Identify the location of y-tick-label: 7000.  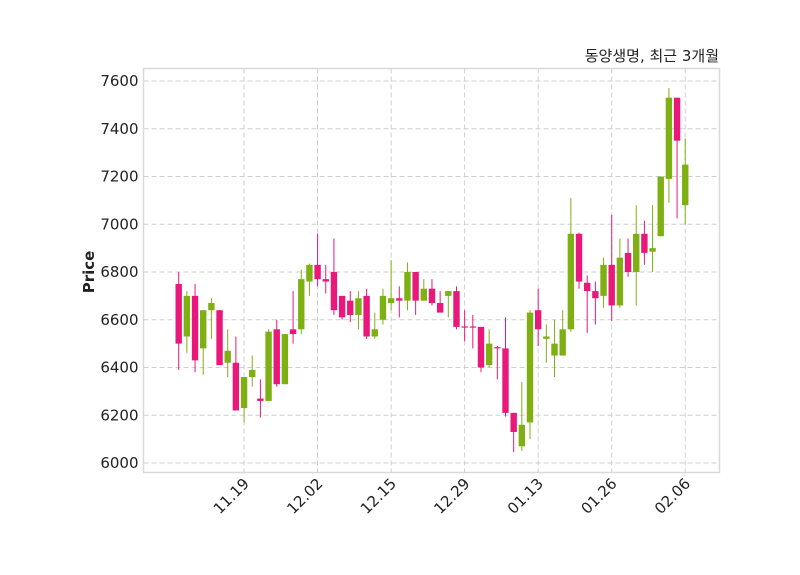
(119, 224).